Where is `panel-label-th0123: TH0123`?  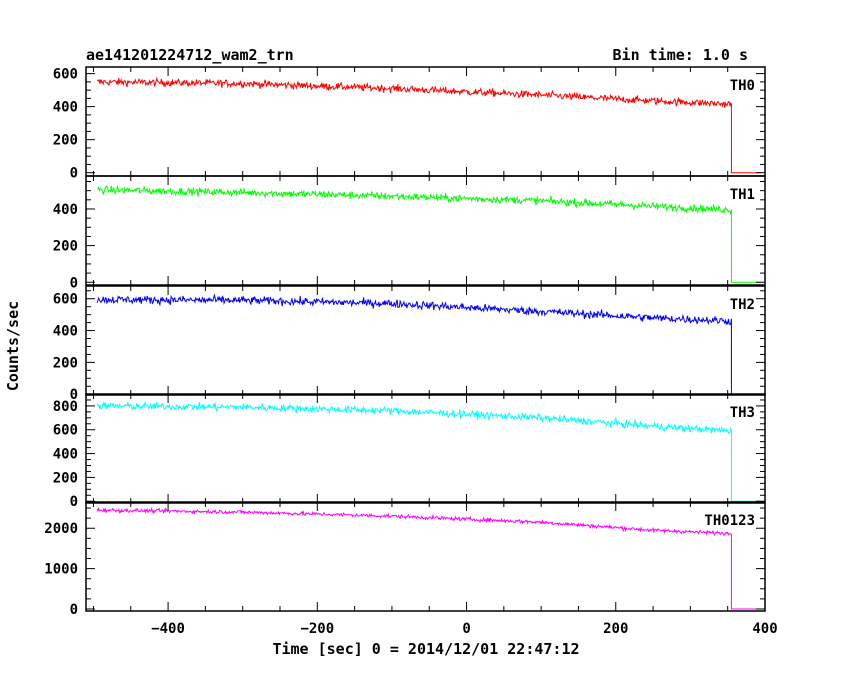 panel-label-th0123: TH0123 is located at coordinates (729, 521).